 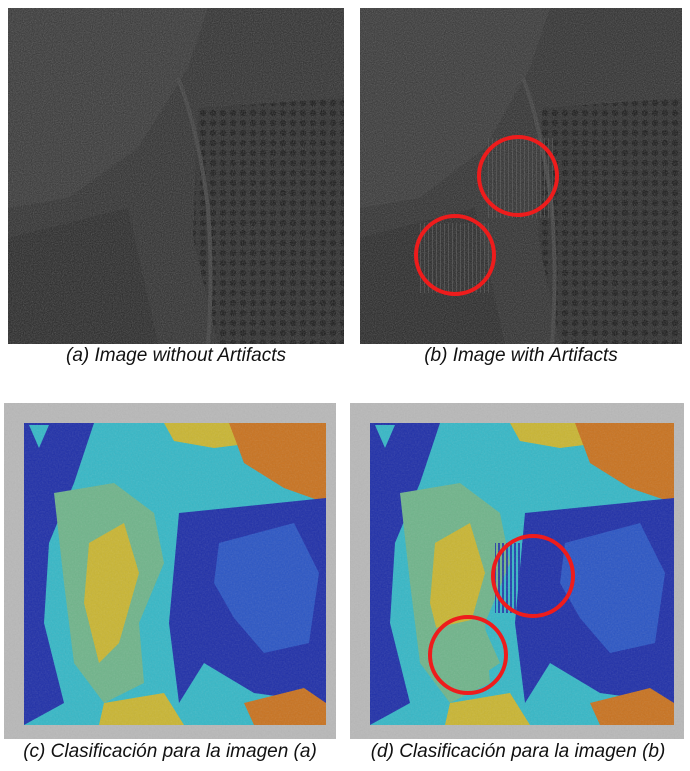 What do you see at coordinates (518, 751) in the screenshot?
I see `caption-d: (d) Clasificación para la imagen (b)` at bounding box center [518, 751].